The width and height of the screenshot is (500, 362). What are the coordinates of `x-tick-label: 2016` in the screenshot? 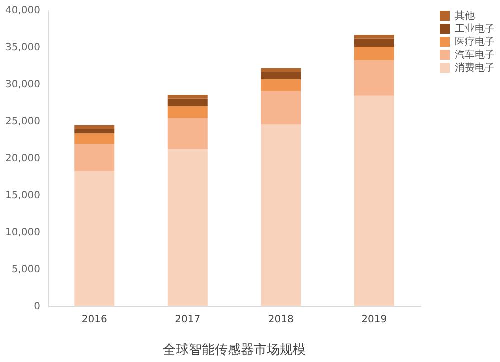 It's located at (95, 320).